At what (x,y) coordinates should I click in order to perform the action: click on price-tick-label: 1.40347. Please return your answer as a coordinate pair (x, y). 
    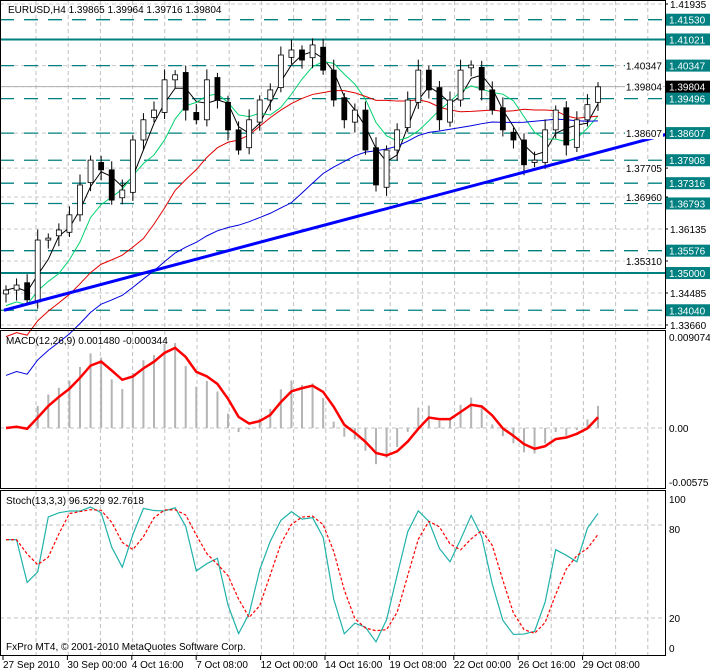
    Looking at the image, I should click on (644, 67).